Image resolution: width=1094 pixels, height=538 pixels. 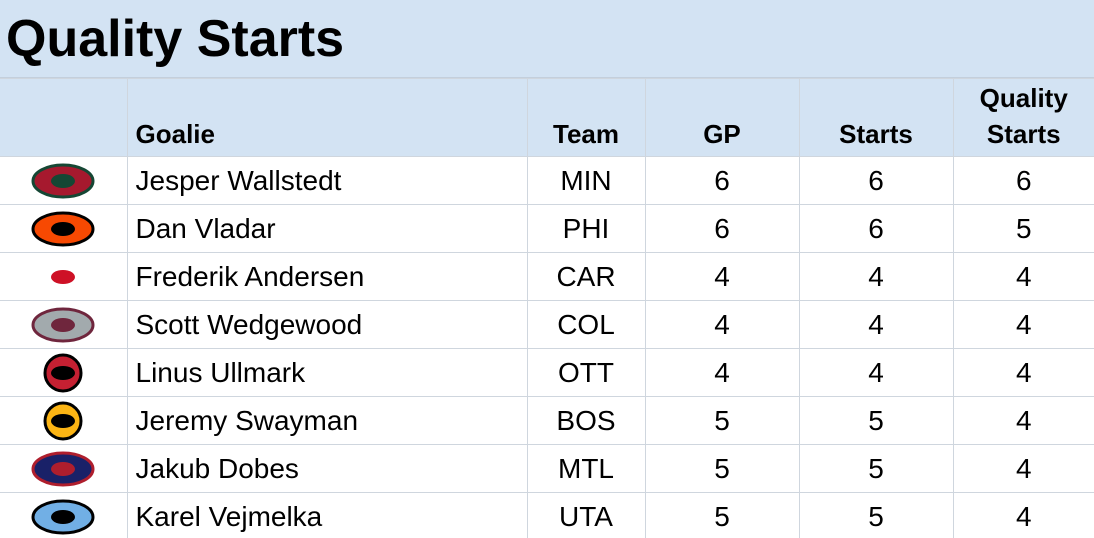 I want to click on cell: COL, so click(x=586, y=324).